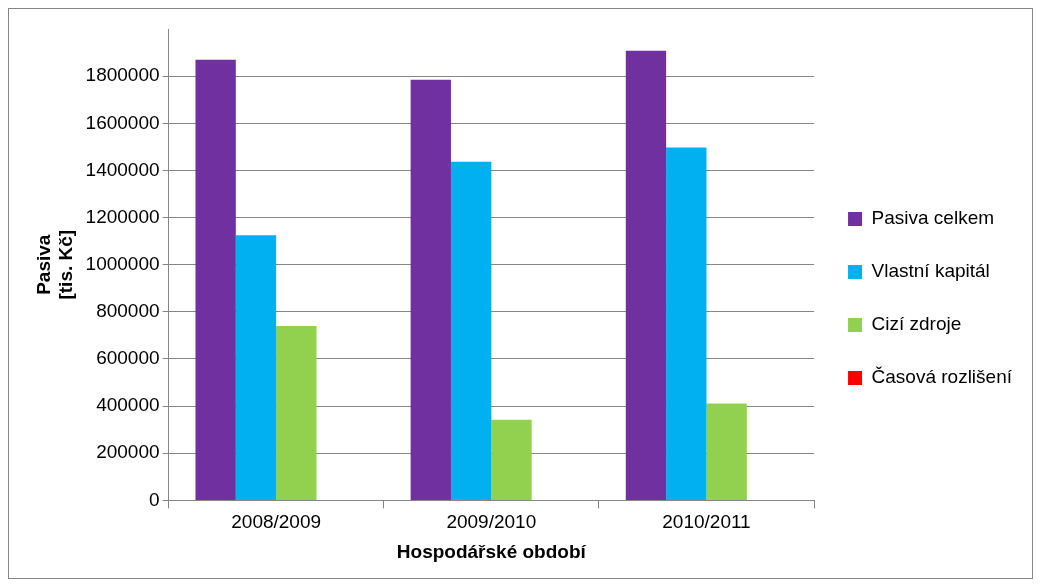 This screenshot has height=587, width=1041. Describe the element at coordinates (491, 522) in the screenshot. I see `x-tick-label: 2009/2010` at that location.